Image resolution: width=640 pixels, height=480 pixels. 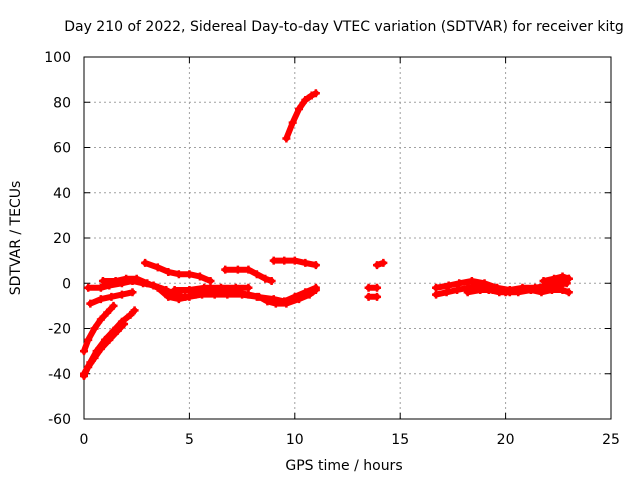 I want to click on y-tick-label: 0, so click(x=66, y=284).